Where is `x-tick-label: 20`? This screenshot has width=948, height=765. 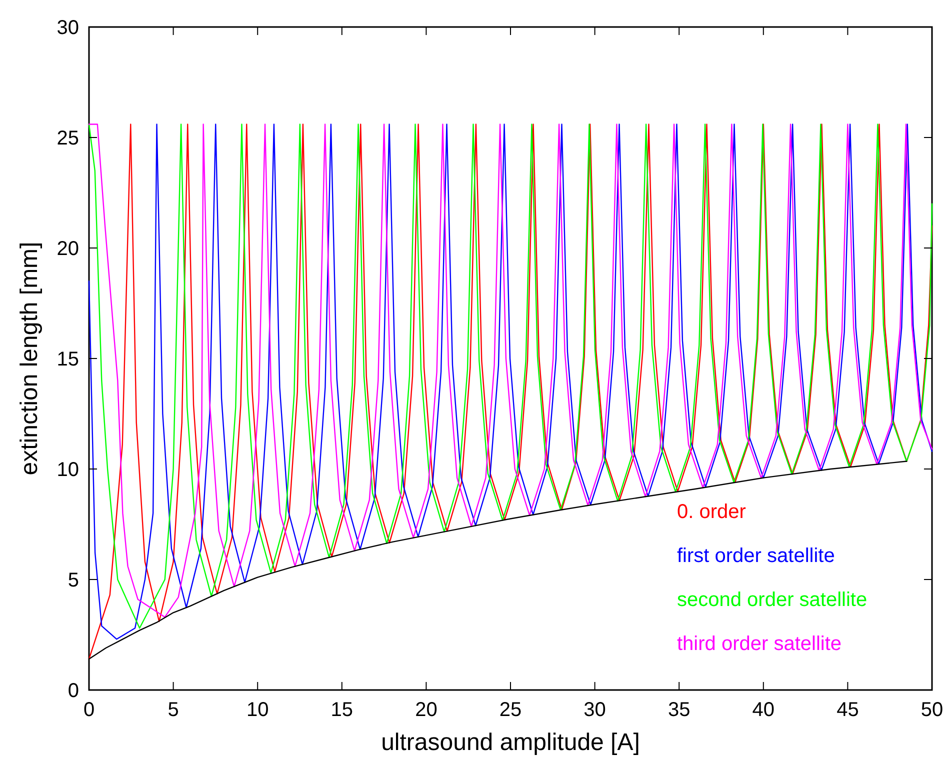
x-tick-label: 20 is located at coordinates (426, 710).